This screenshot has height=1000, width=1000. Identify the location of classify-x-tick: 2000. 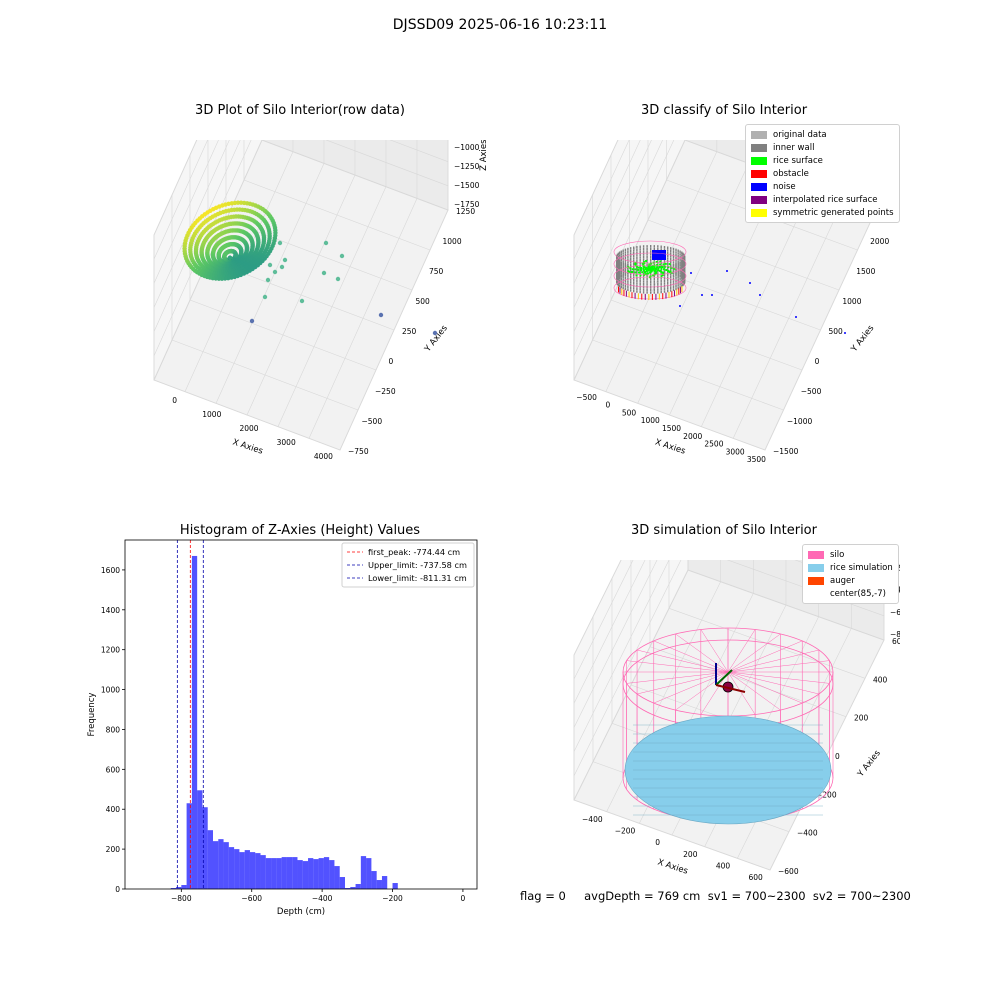
(692, 436).